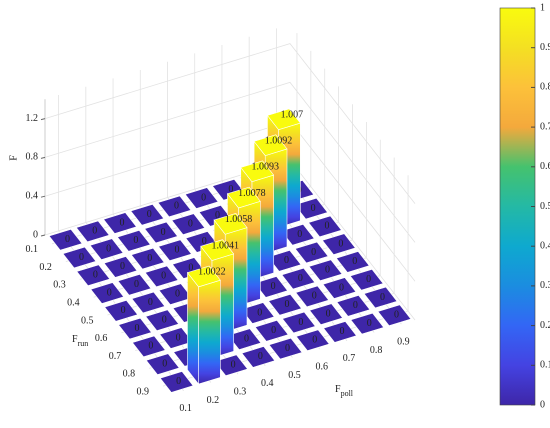 This screenshot has height=428, width=550. Describe the element at coordinates (542, 7) in the screenshot. I see `colorbar-tick-label: 1` at that location.